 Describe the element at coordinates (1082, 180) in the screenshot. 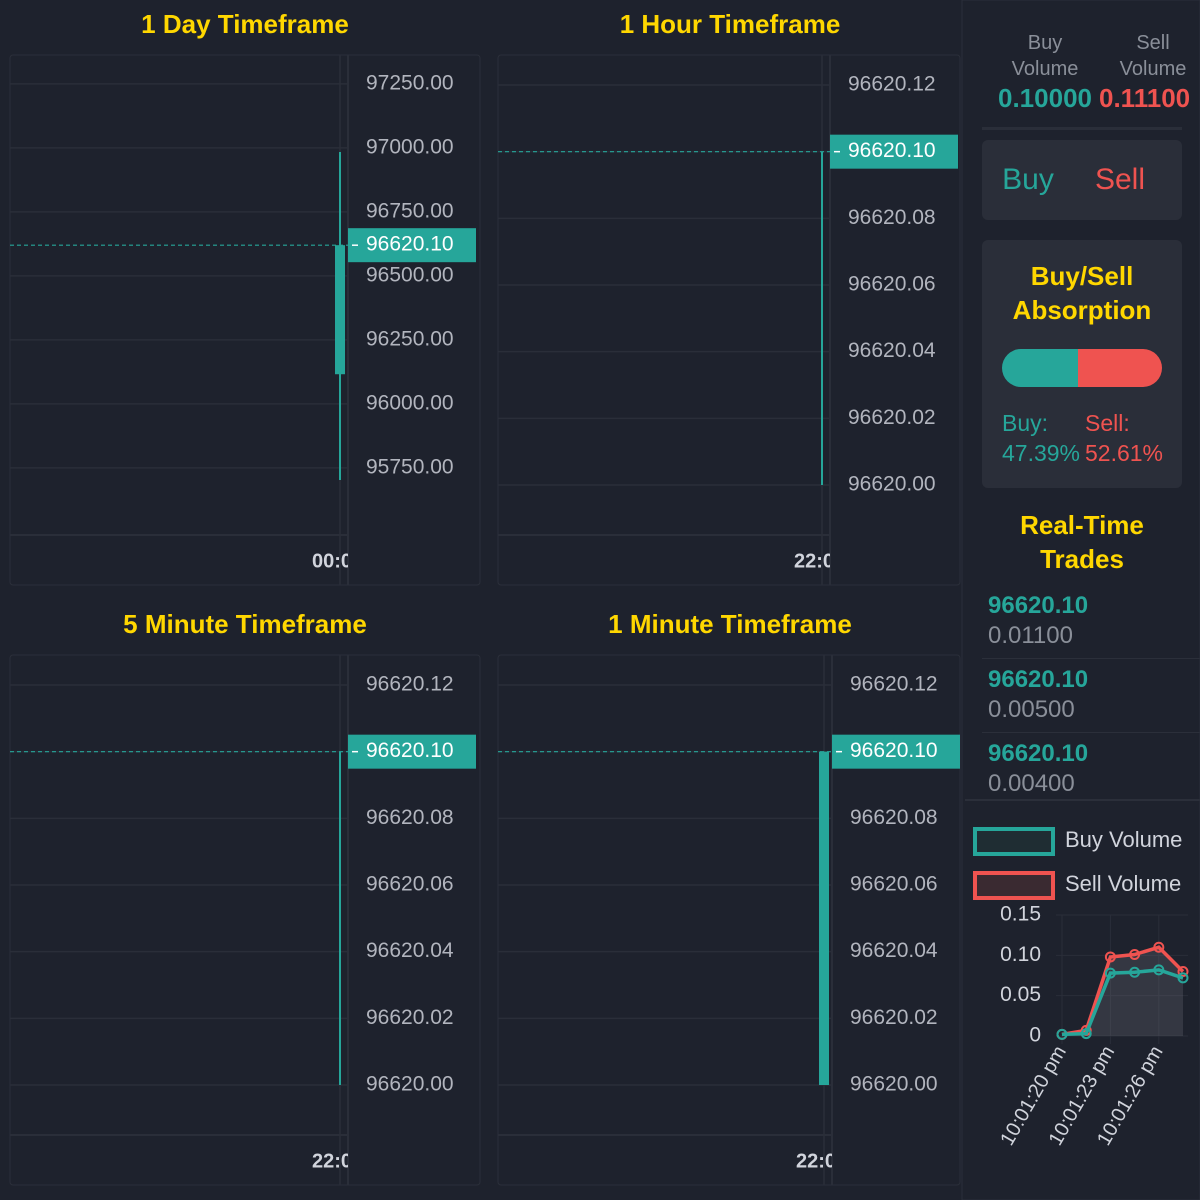

I see `trade-buttons` at that location.